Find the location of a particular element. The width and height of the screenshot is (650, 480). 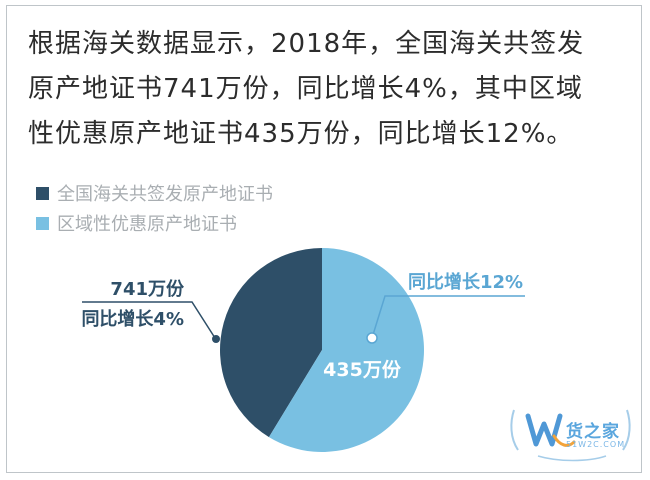

headline-line-2: 原产地证书741万份，同比增长4%，其中区域 is located at coordinates (305, 89).